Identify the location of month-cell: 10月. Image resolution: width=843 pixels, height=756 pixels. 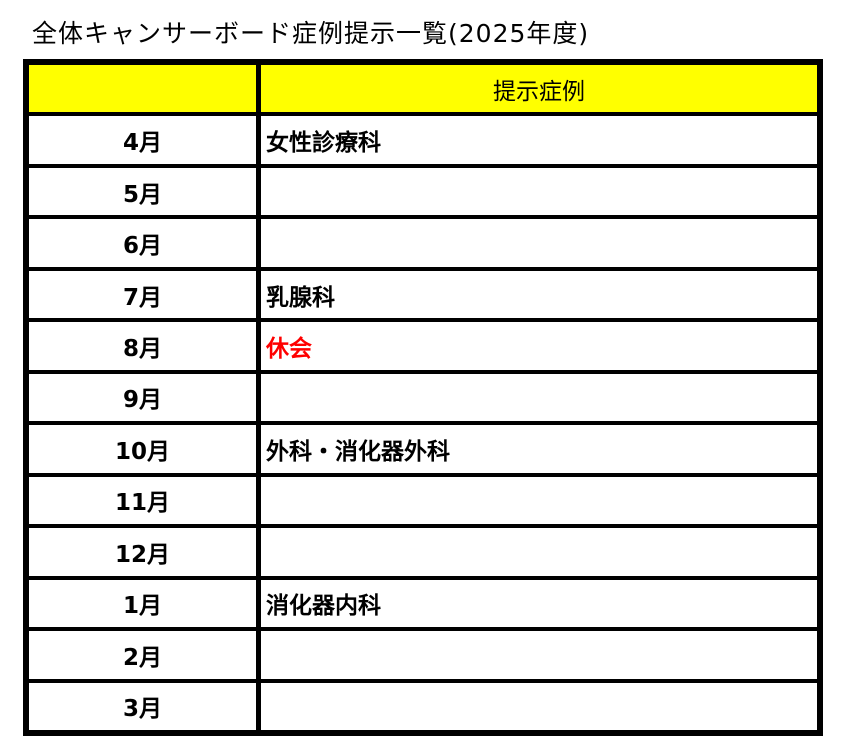
(142, 449).